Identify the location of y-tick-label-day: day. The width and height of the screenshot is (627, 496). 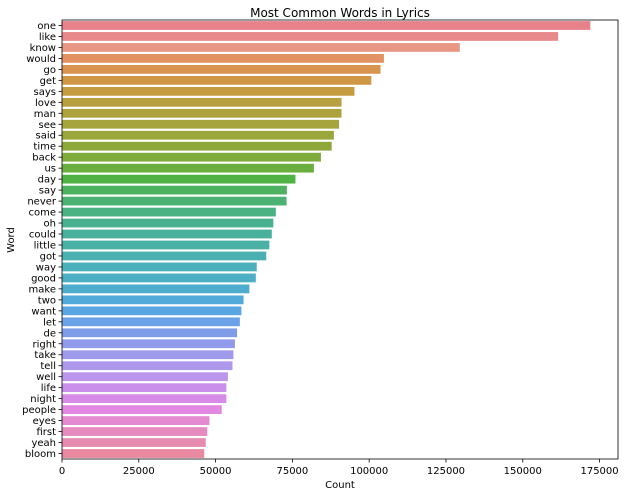
(47, 180).